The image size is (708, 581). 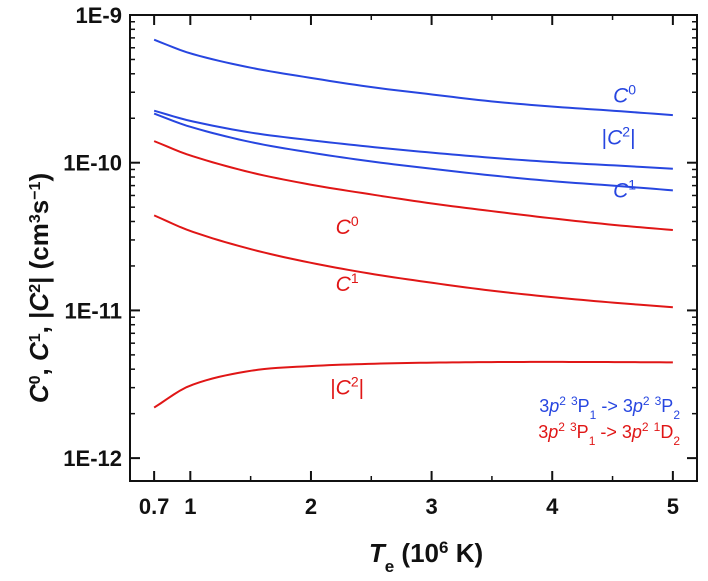 What do you see at coordinates (311, 506) in the screenshot?
I see `x-tick-label: 2` at bounding box center [311, 506].